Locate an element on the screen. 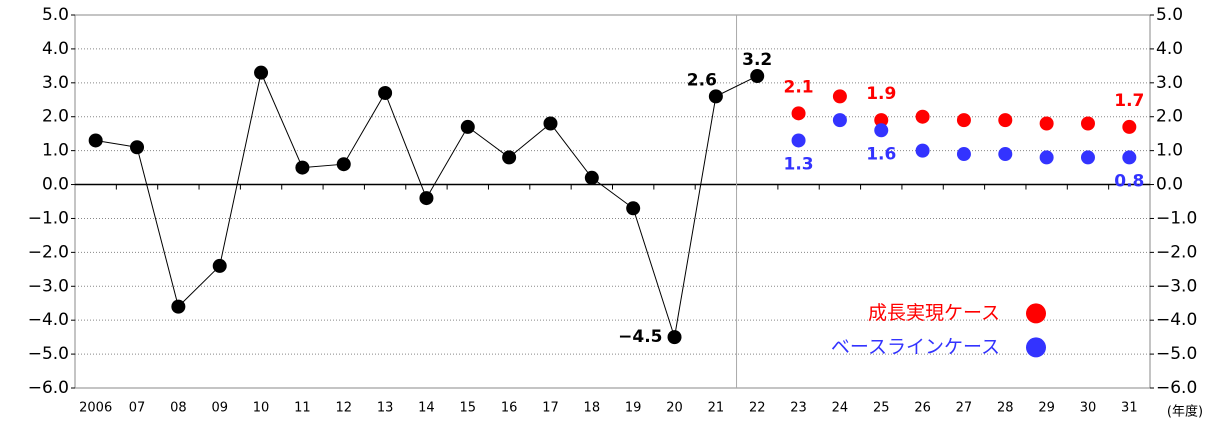  x-tick-label: 25 is located at coordinates (881, 408).